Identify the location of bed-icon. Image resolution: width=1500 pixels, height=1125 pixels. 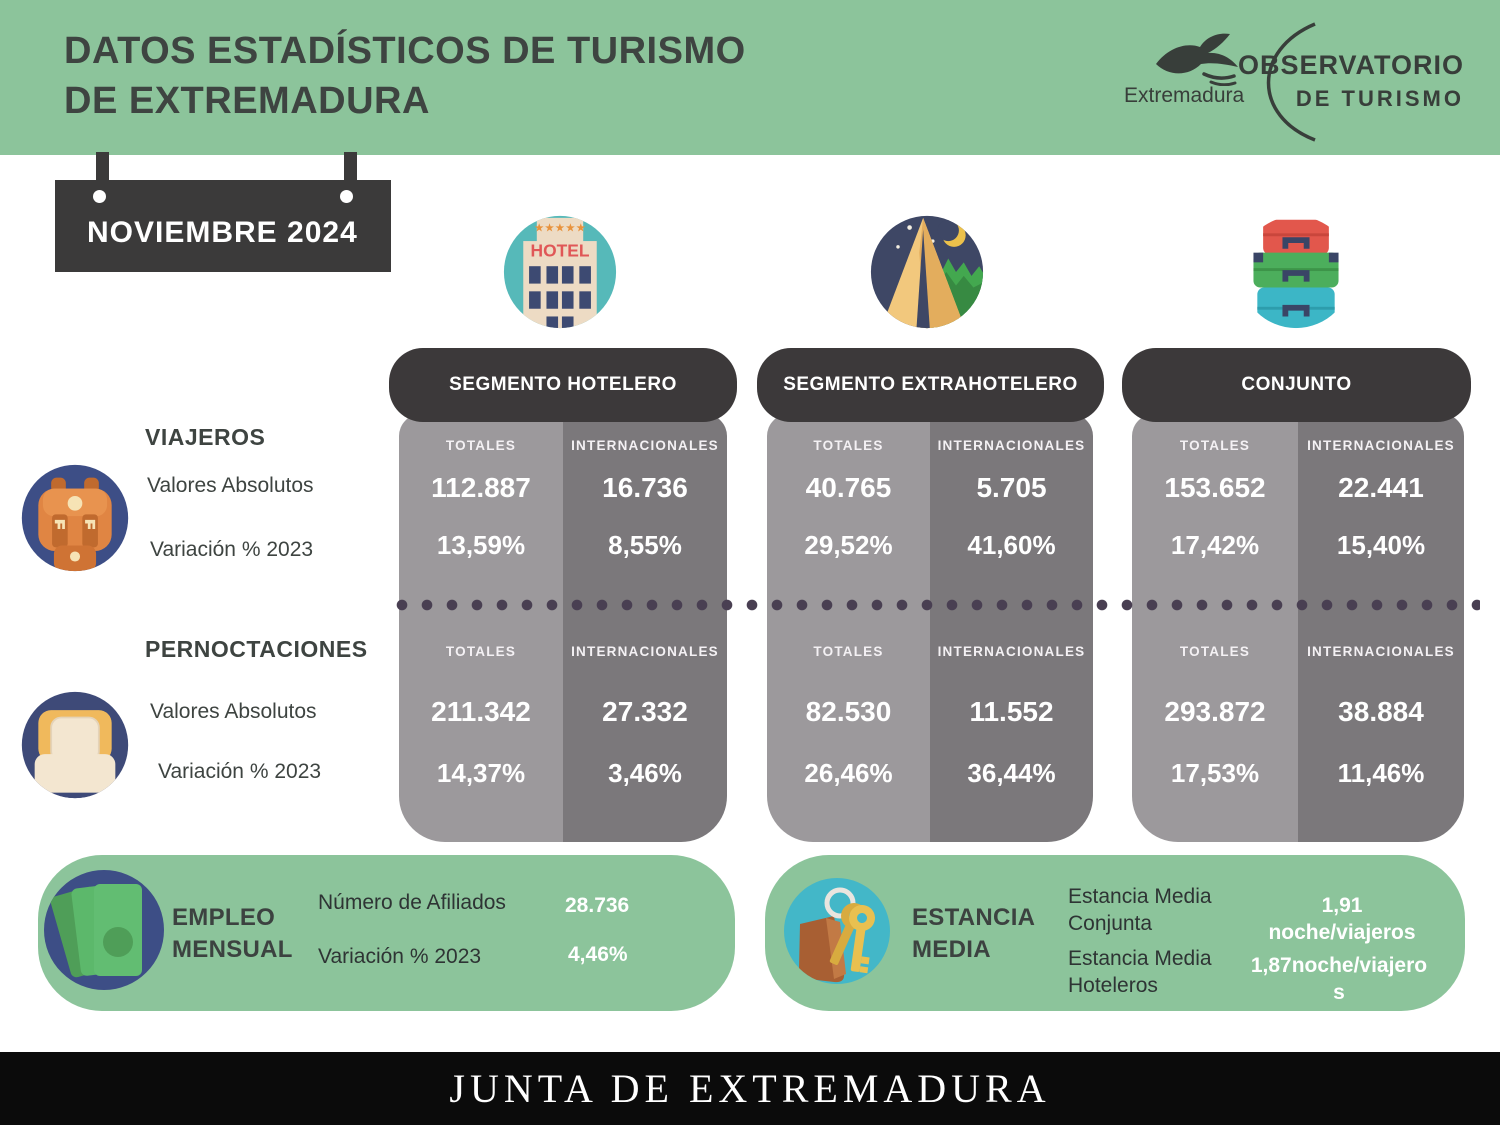
(75, 745).